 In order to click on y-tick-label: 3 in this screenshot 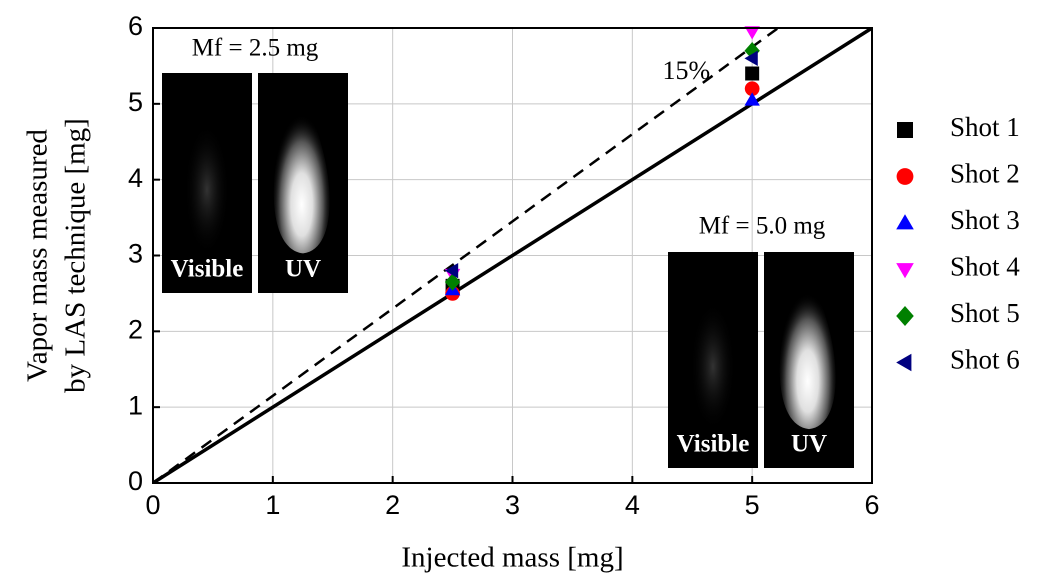, I will do `click(135, 254)`.